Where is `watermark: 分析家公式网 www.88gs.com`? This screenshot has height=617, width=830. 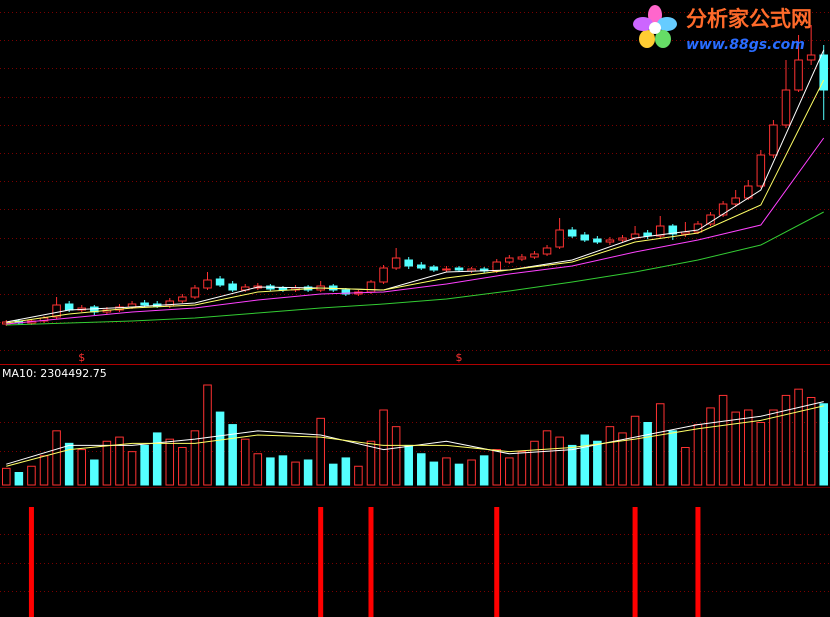
watermark: 分析家公式网 www.88gs.com is located at coordinates (722, 29).